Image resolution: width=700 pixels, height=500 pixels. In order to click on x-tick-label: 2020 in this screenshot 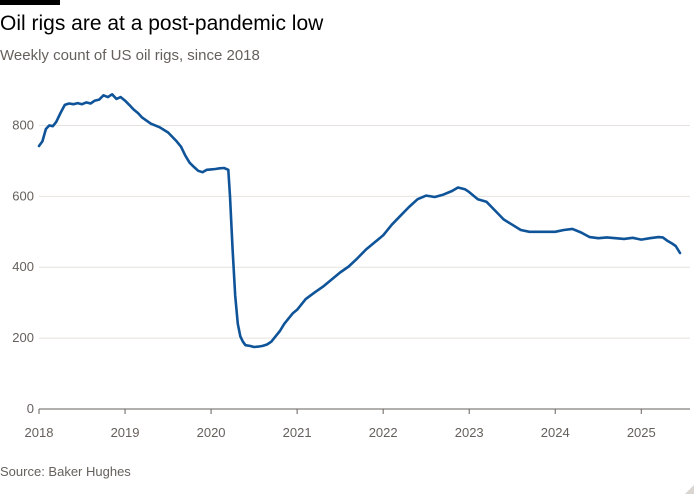, I will do `click(211, 432)`.